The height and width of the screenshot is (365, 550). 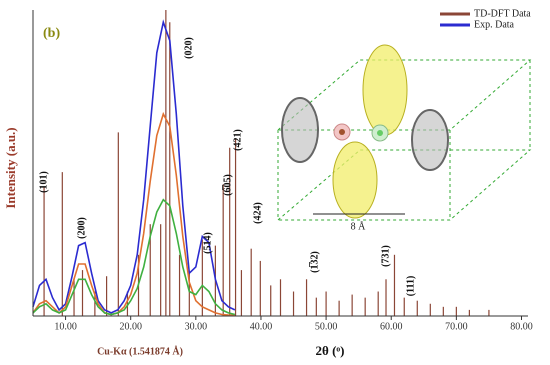 I want to click on x-tick-label: 70.00, so click(x=456, y=326).